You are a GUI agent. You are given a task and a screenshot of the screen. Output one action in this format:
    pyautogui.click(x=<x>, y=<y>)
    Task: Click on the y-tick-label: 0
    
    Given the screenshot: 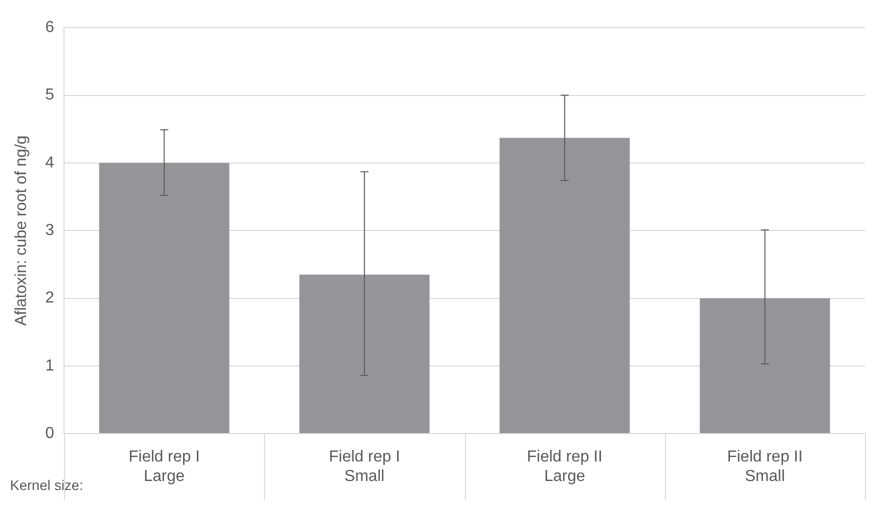 What is the action you would take?
    pyautogui.click(x=49, y=433)
    